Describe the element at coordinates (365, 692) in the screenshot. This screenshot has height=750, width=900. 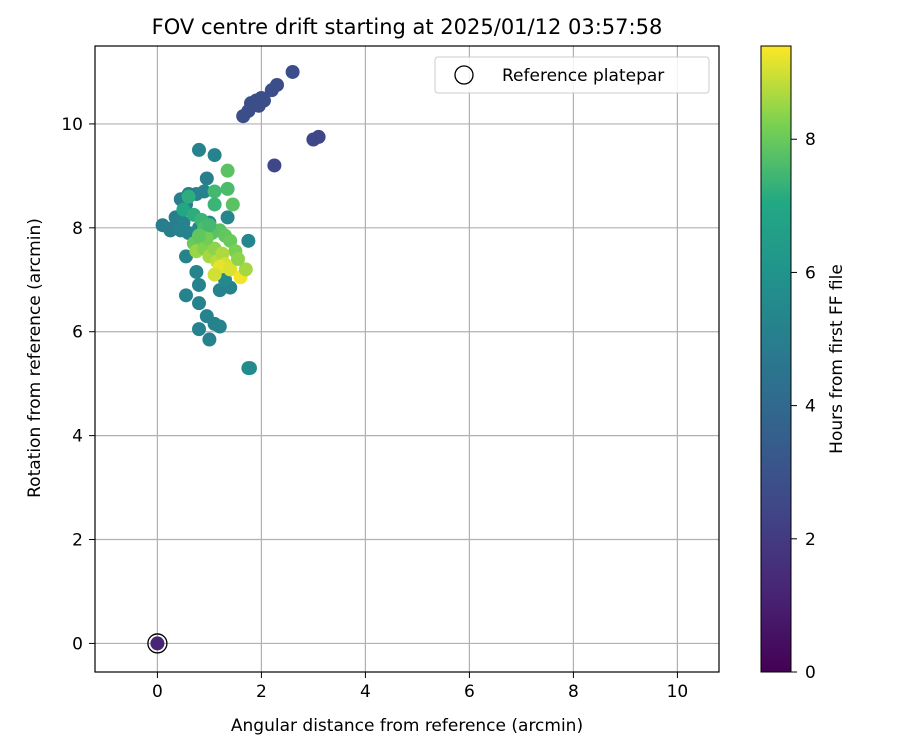
I see `x-tick-label: 4` at that location.